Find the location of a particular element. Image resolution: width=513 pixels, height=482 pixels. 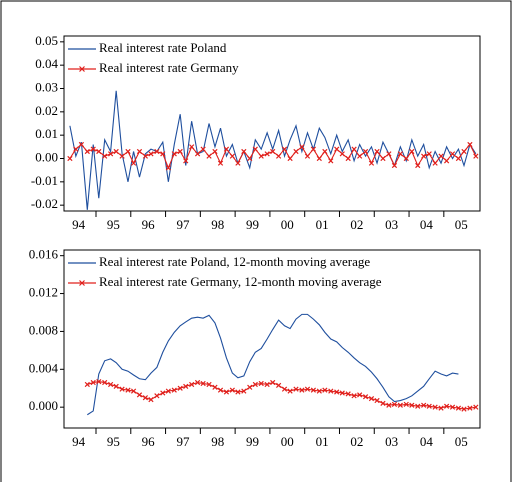

y-tick-label: 0.004 is located at coordinates (44, 367).